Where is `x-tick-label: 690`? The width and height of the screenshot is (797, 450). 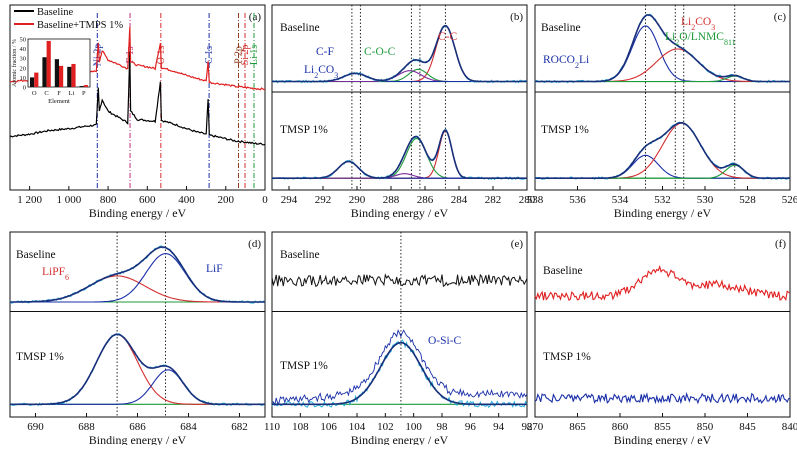 x-tick-label: 690 is located at coordinates (35, 427).